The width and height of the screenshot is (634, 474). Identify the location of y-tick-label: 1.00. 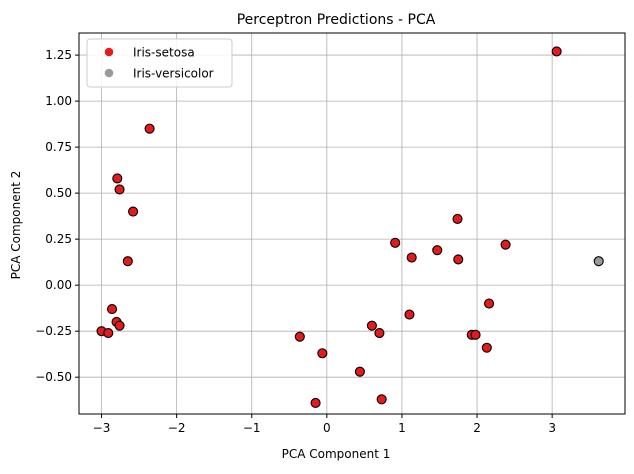
(58, 101).